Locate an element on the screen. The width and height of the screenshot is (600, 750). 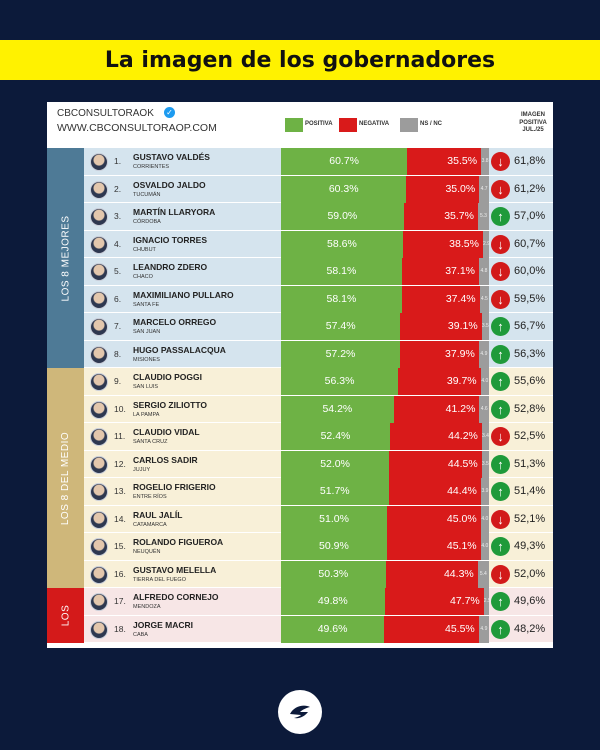
value-nsnc: 4.5 is located at coordinates (484, 298).